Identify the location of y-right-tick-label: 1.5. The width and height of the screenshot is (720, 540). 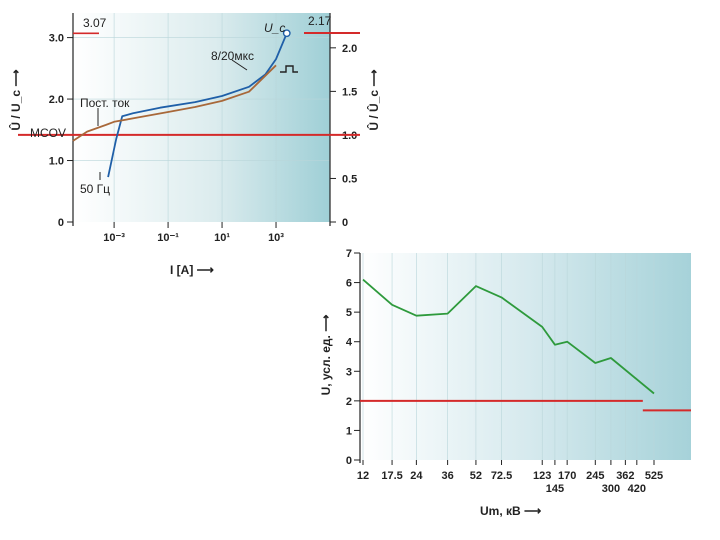
(349, 92).